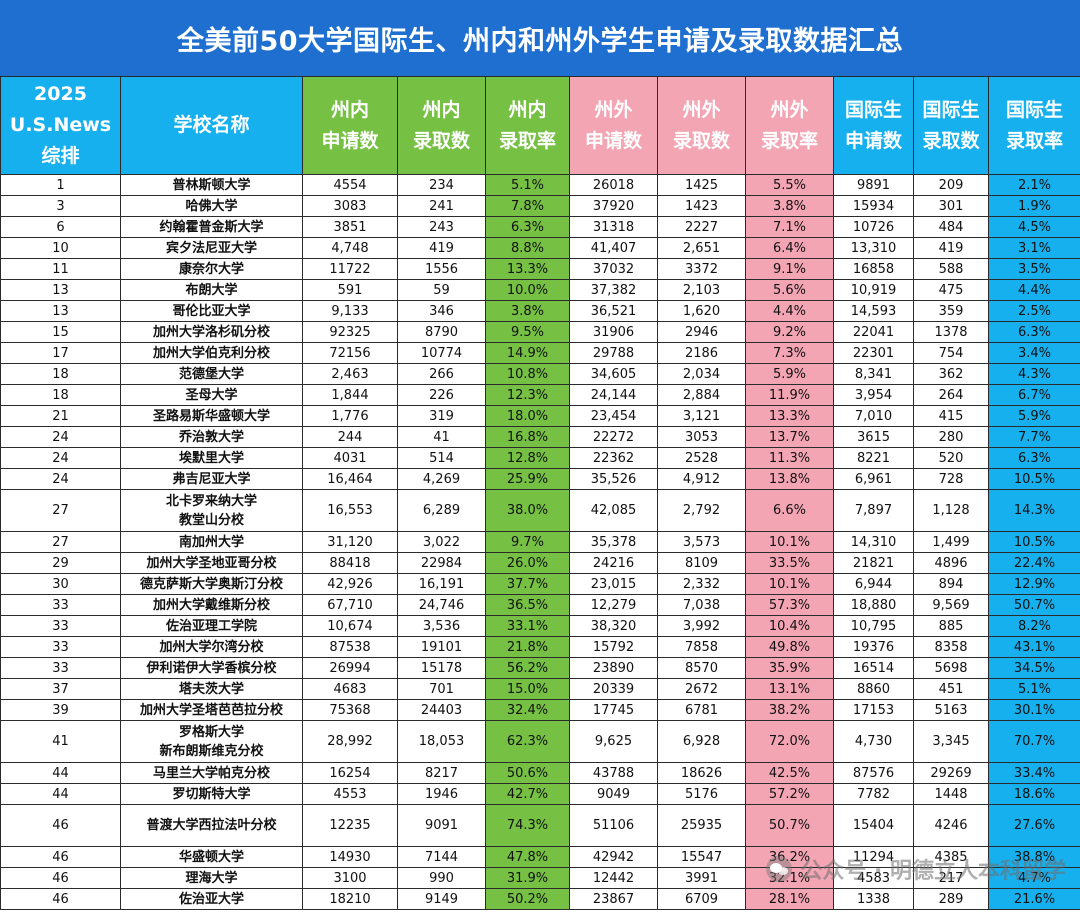 The image size is (1080, 919). Describe the element at coordinates (350, 437) in the screenshot. I see `cell-in-state-apps: 244` at that location.